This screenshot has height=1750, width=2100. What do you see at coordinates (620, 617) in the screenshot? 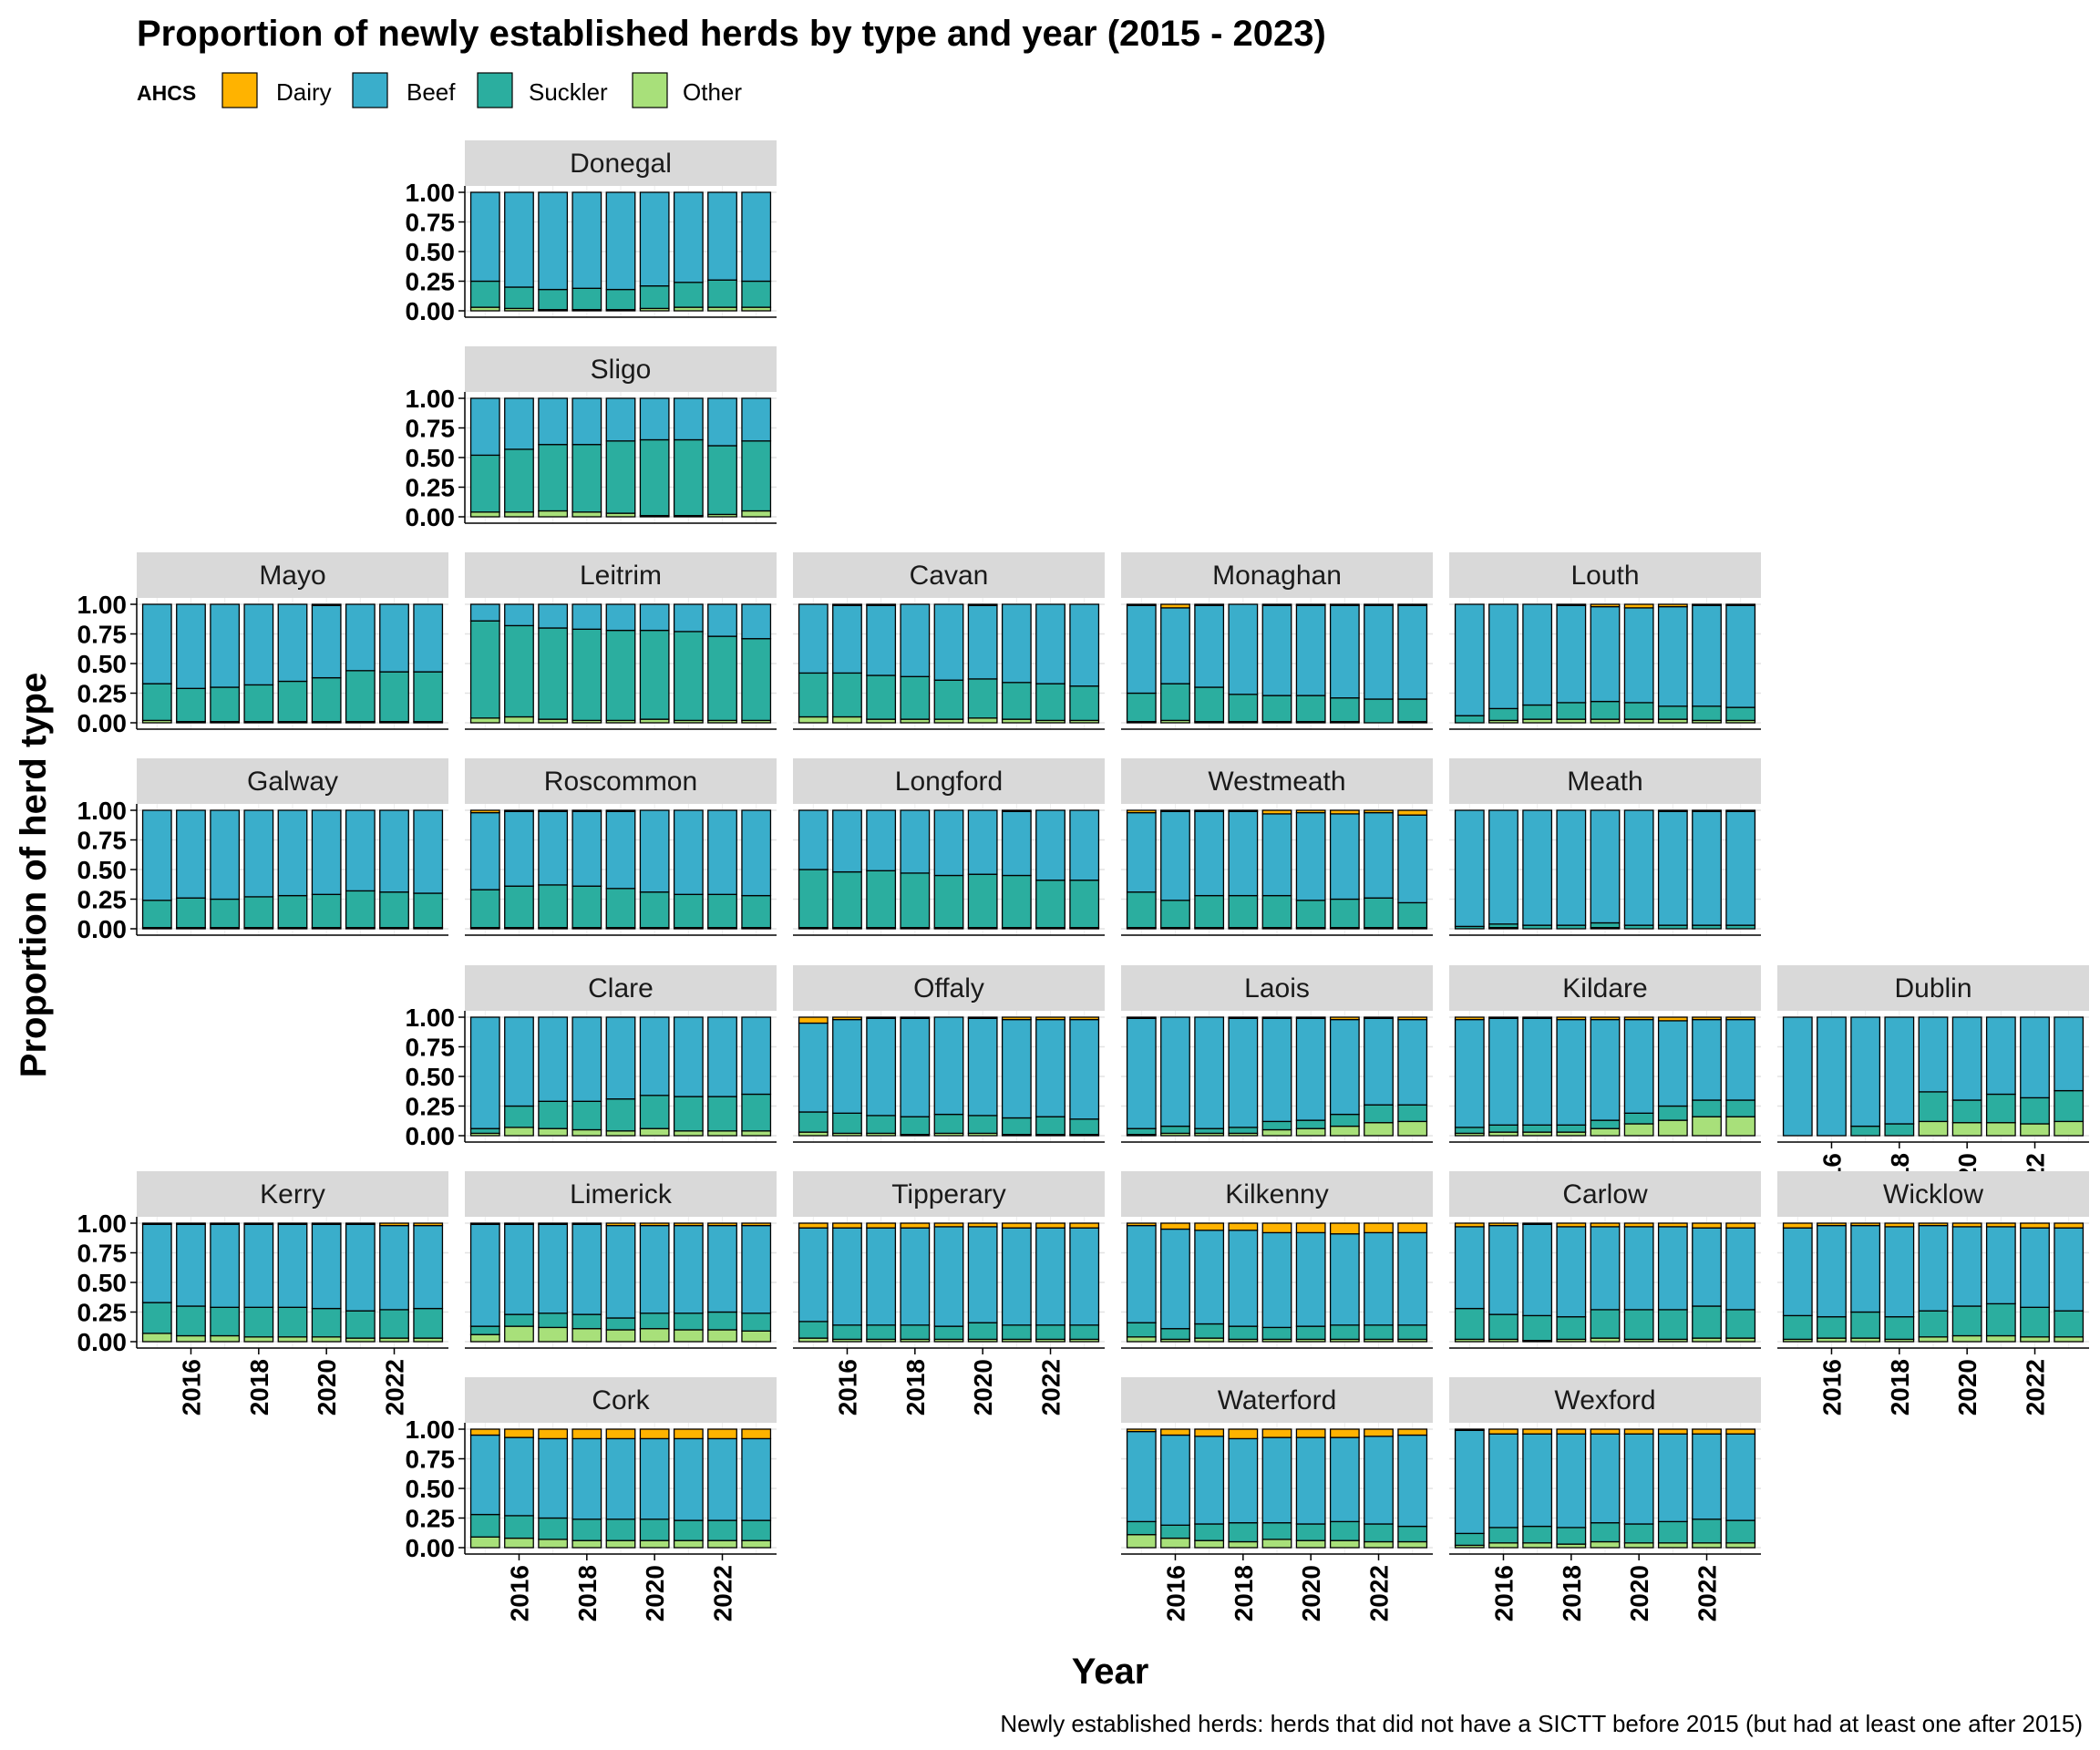
I see `bar-segment-leitrim-2019-beef` at bounding box center [620, 617].